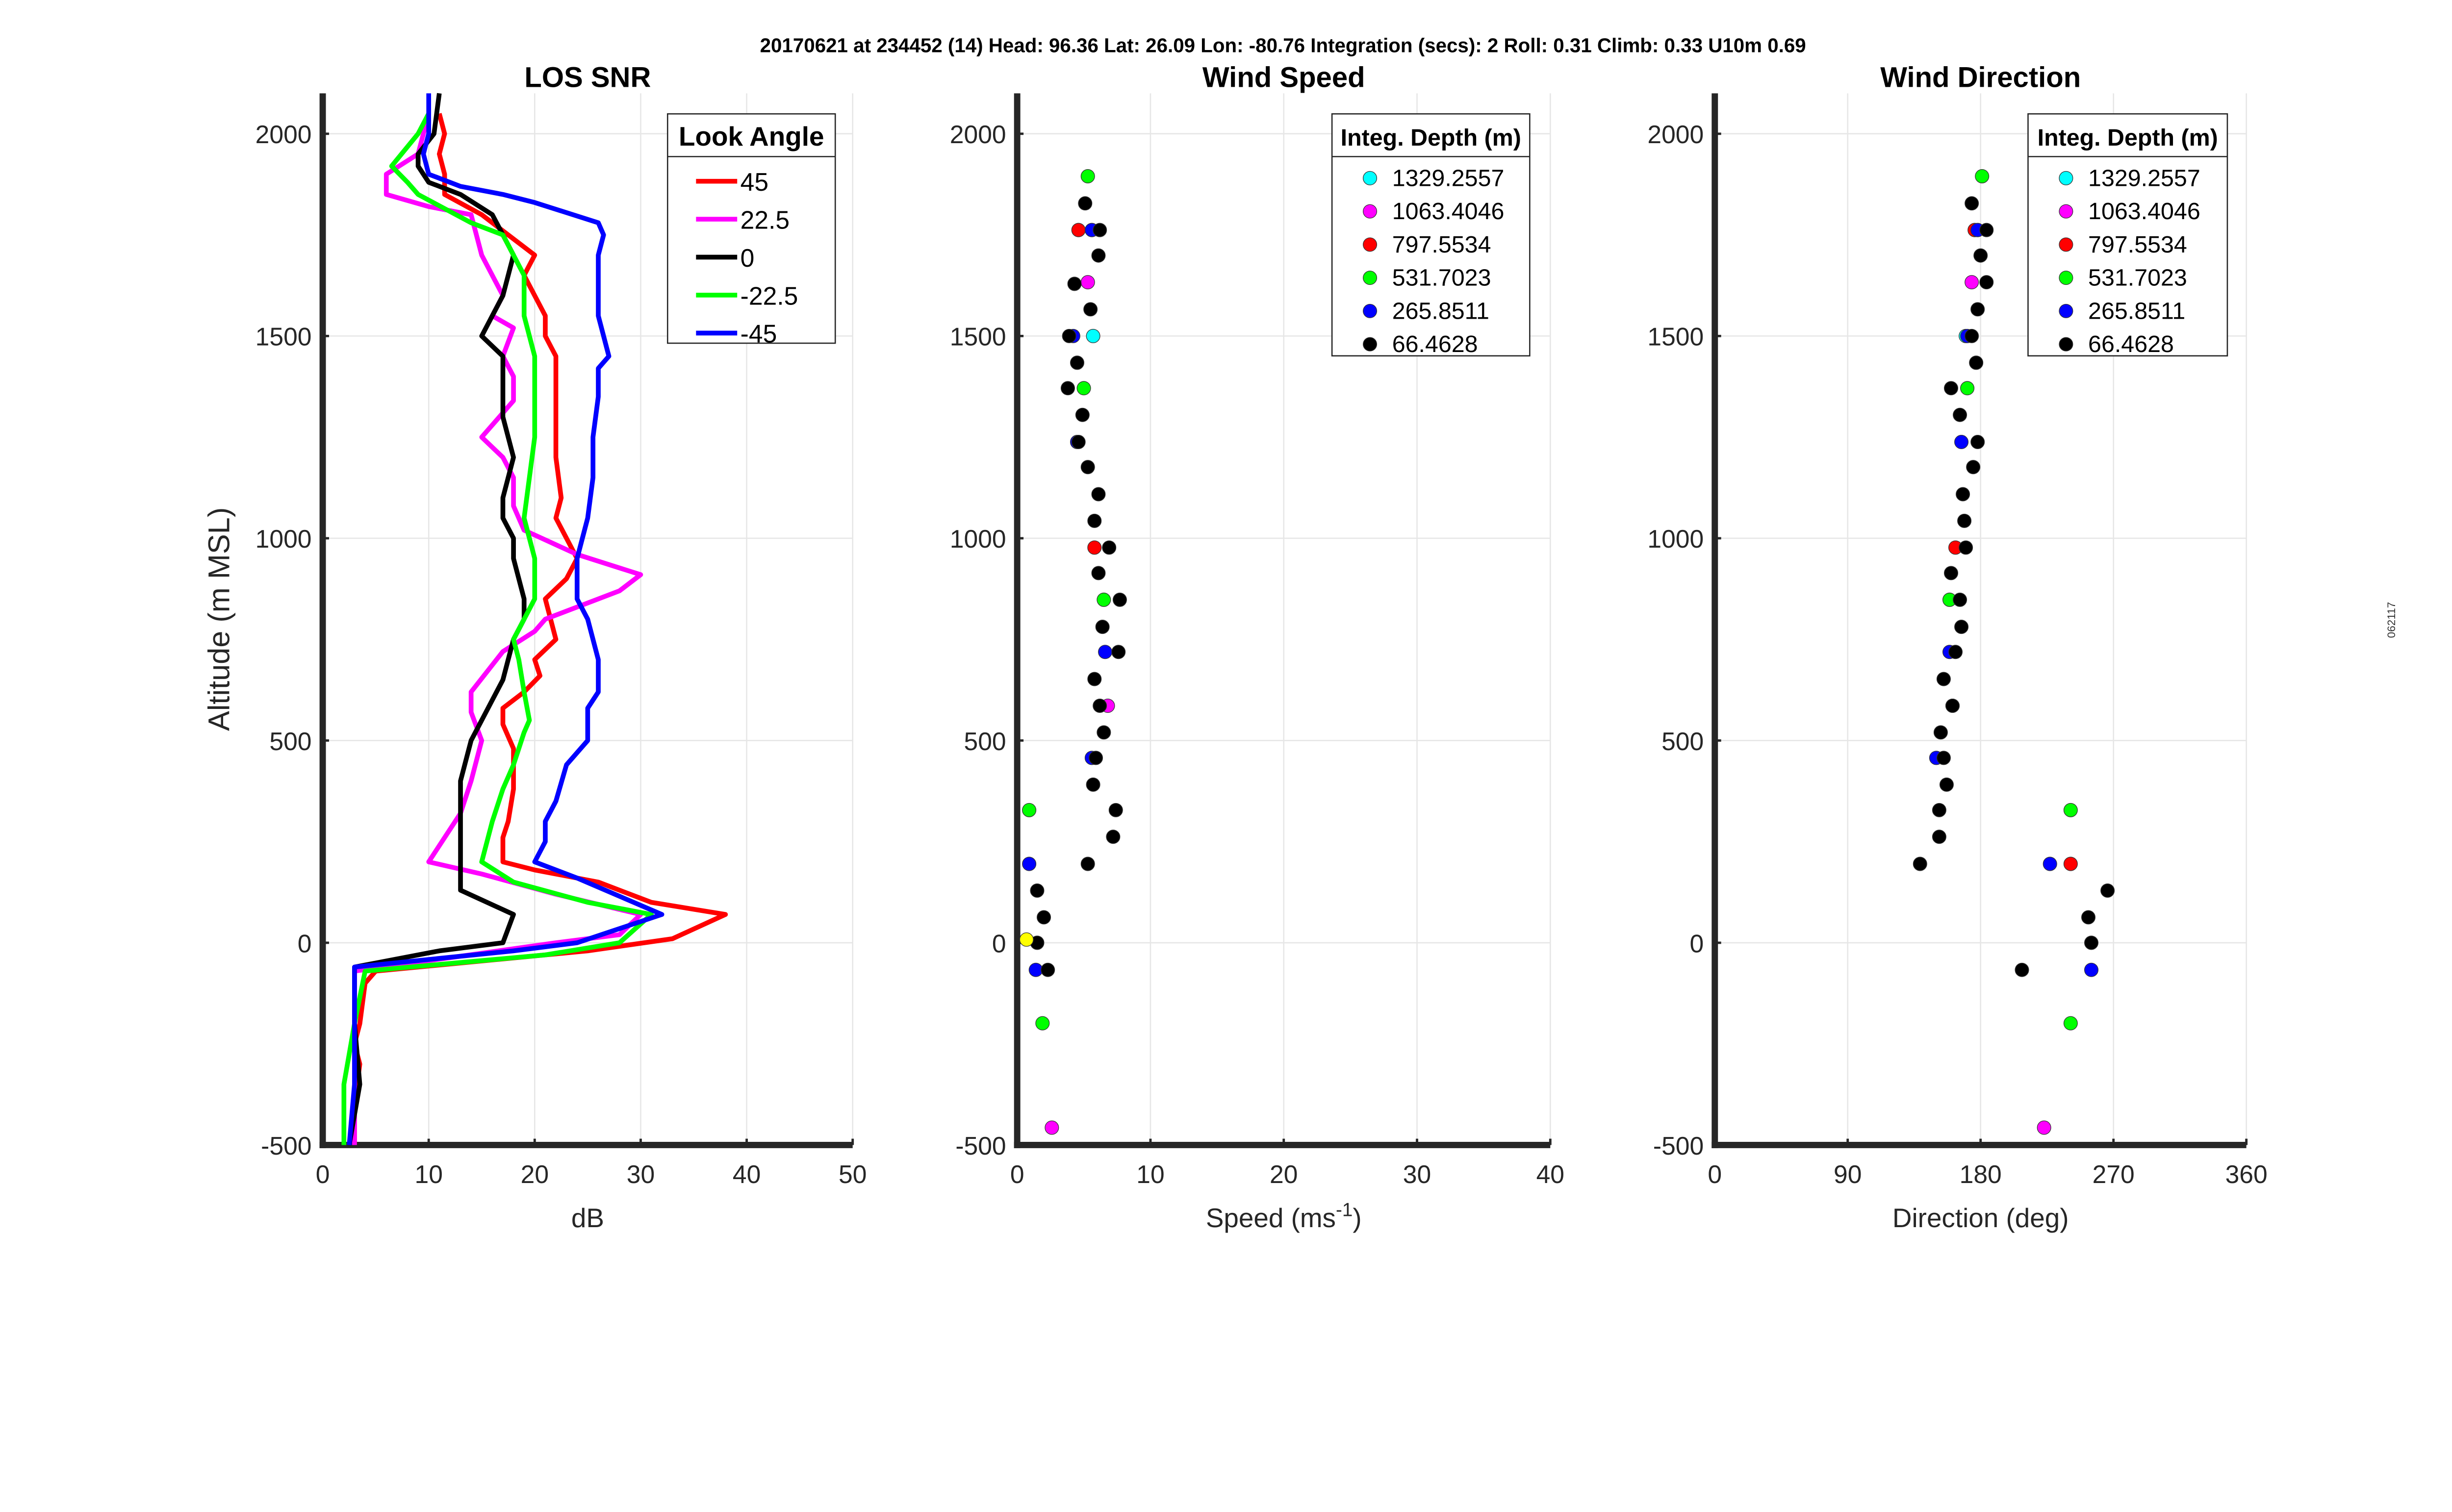  I want to click on x-axis-label: Speed (ms-1), so click(1284, 1217).